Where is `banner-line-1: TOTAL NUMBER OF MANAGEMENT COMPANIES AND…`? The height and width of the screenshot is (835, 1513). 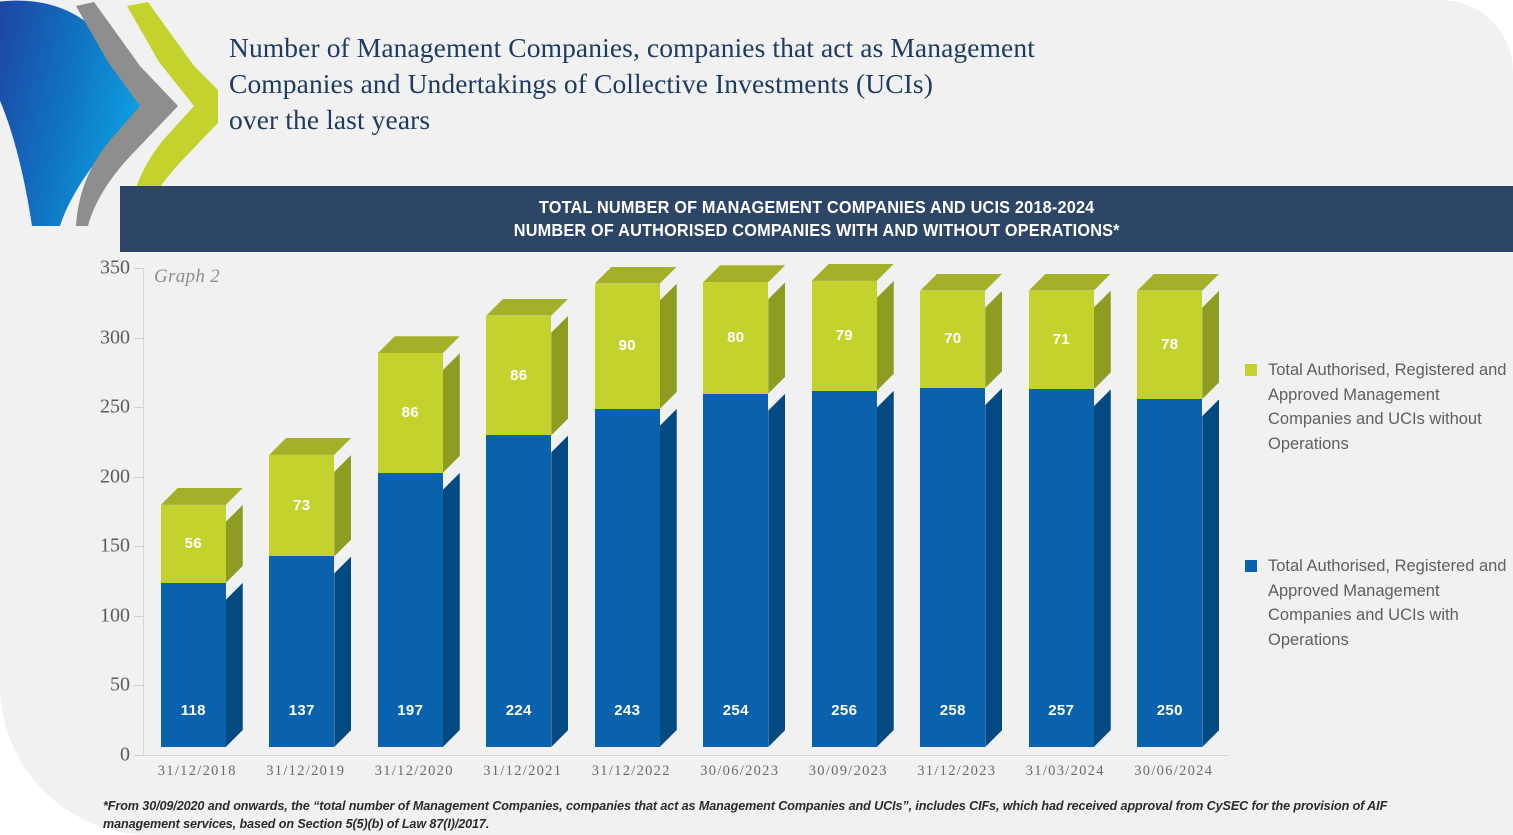 banner-line-1: TOTAL NUMBER OF MANAGEMENT COMPANIES AND… is located at coordinates (816, 207).